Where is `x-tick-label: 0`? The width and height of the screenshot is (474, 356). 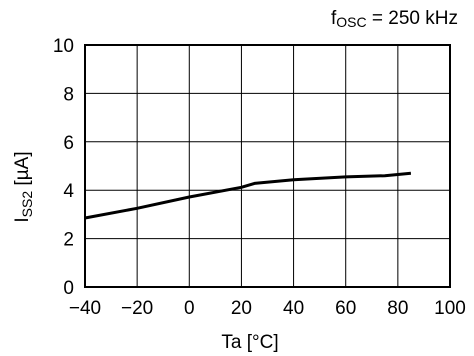
x-tick-label: 0 is located at coordinates (189, 308).